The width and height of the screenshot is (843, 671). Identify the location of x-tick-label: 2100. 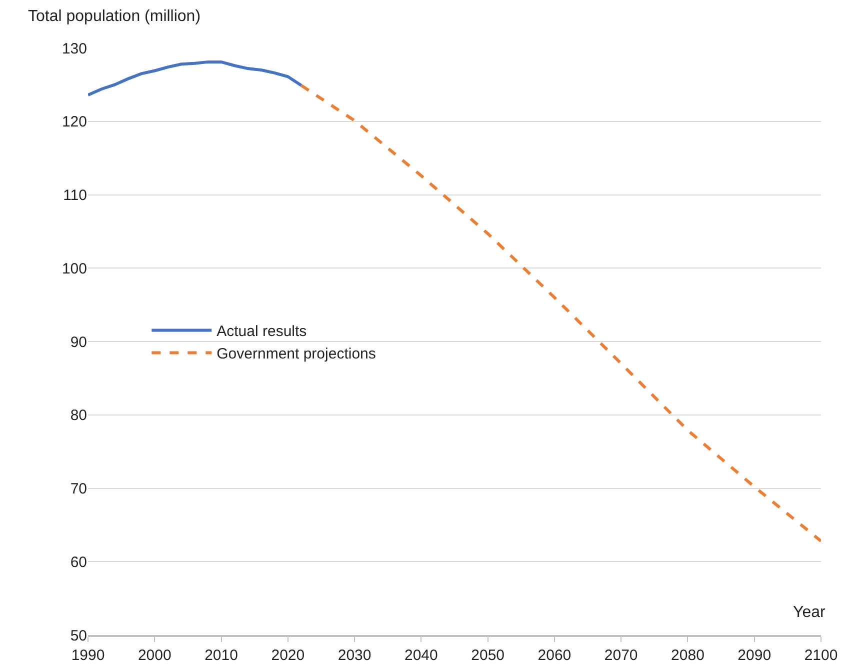
(821, 655).